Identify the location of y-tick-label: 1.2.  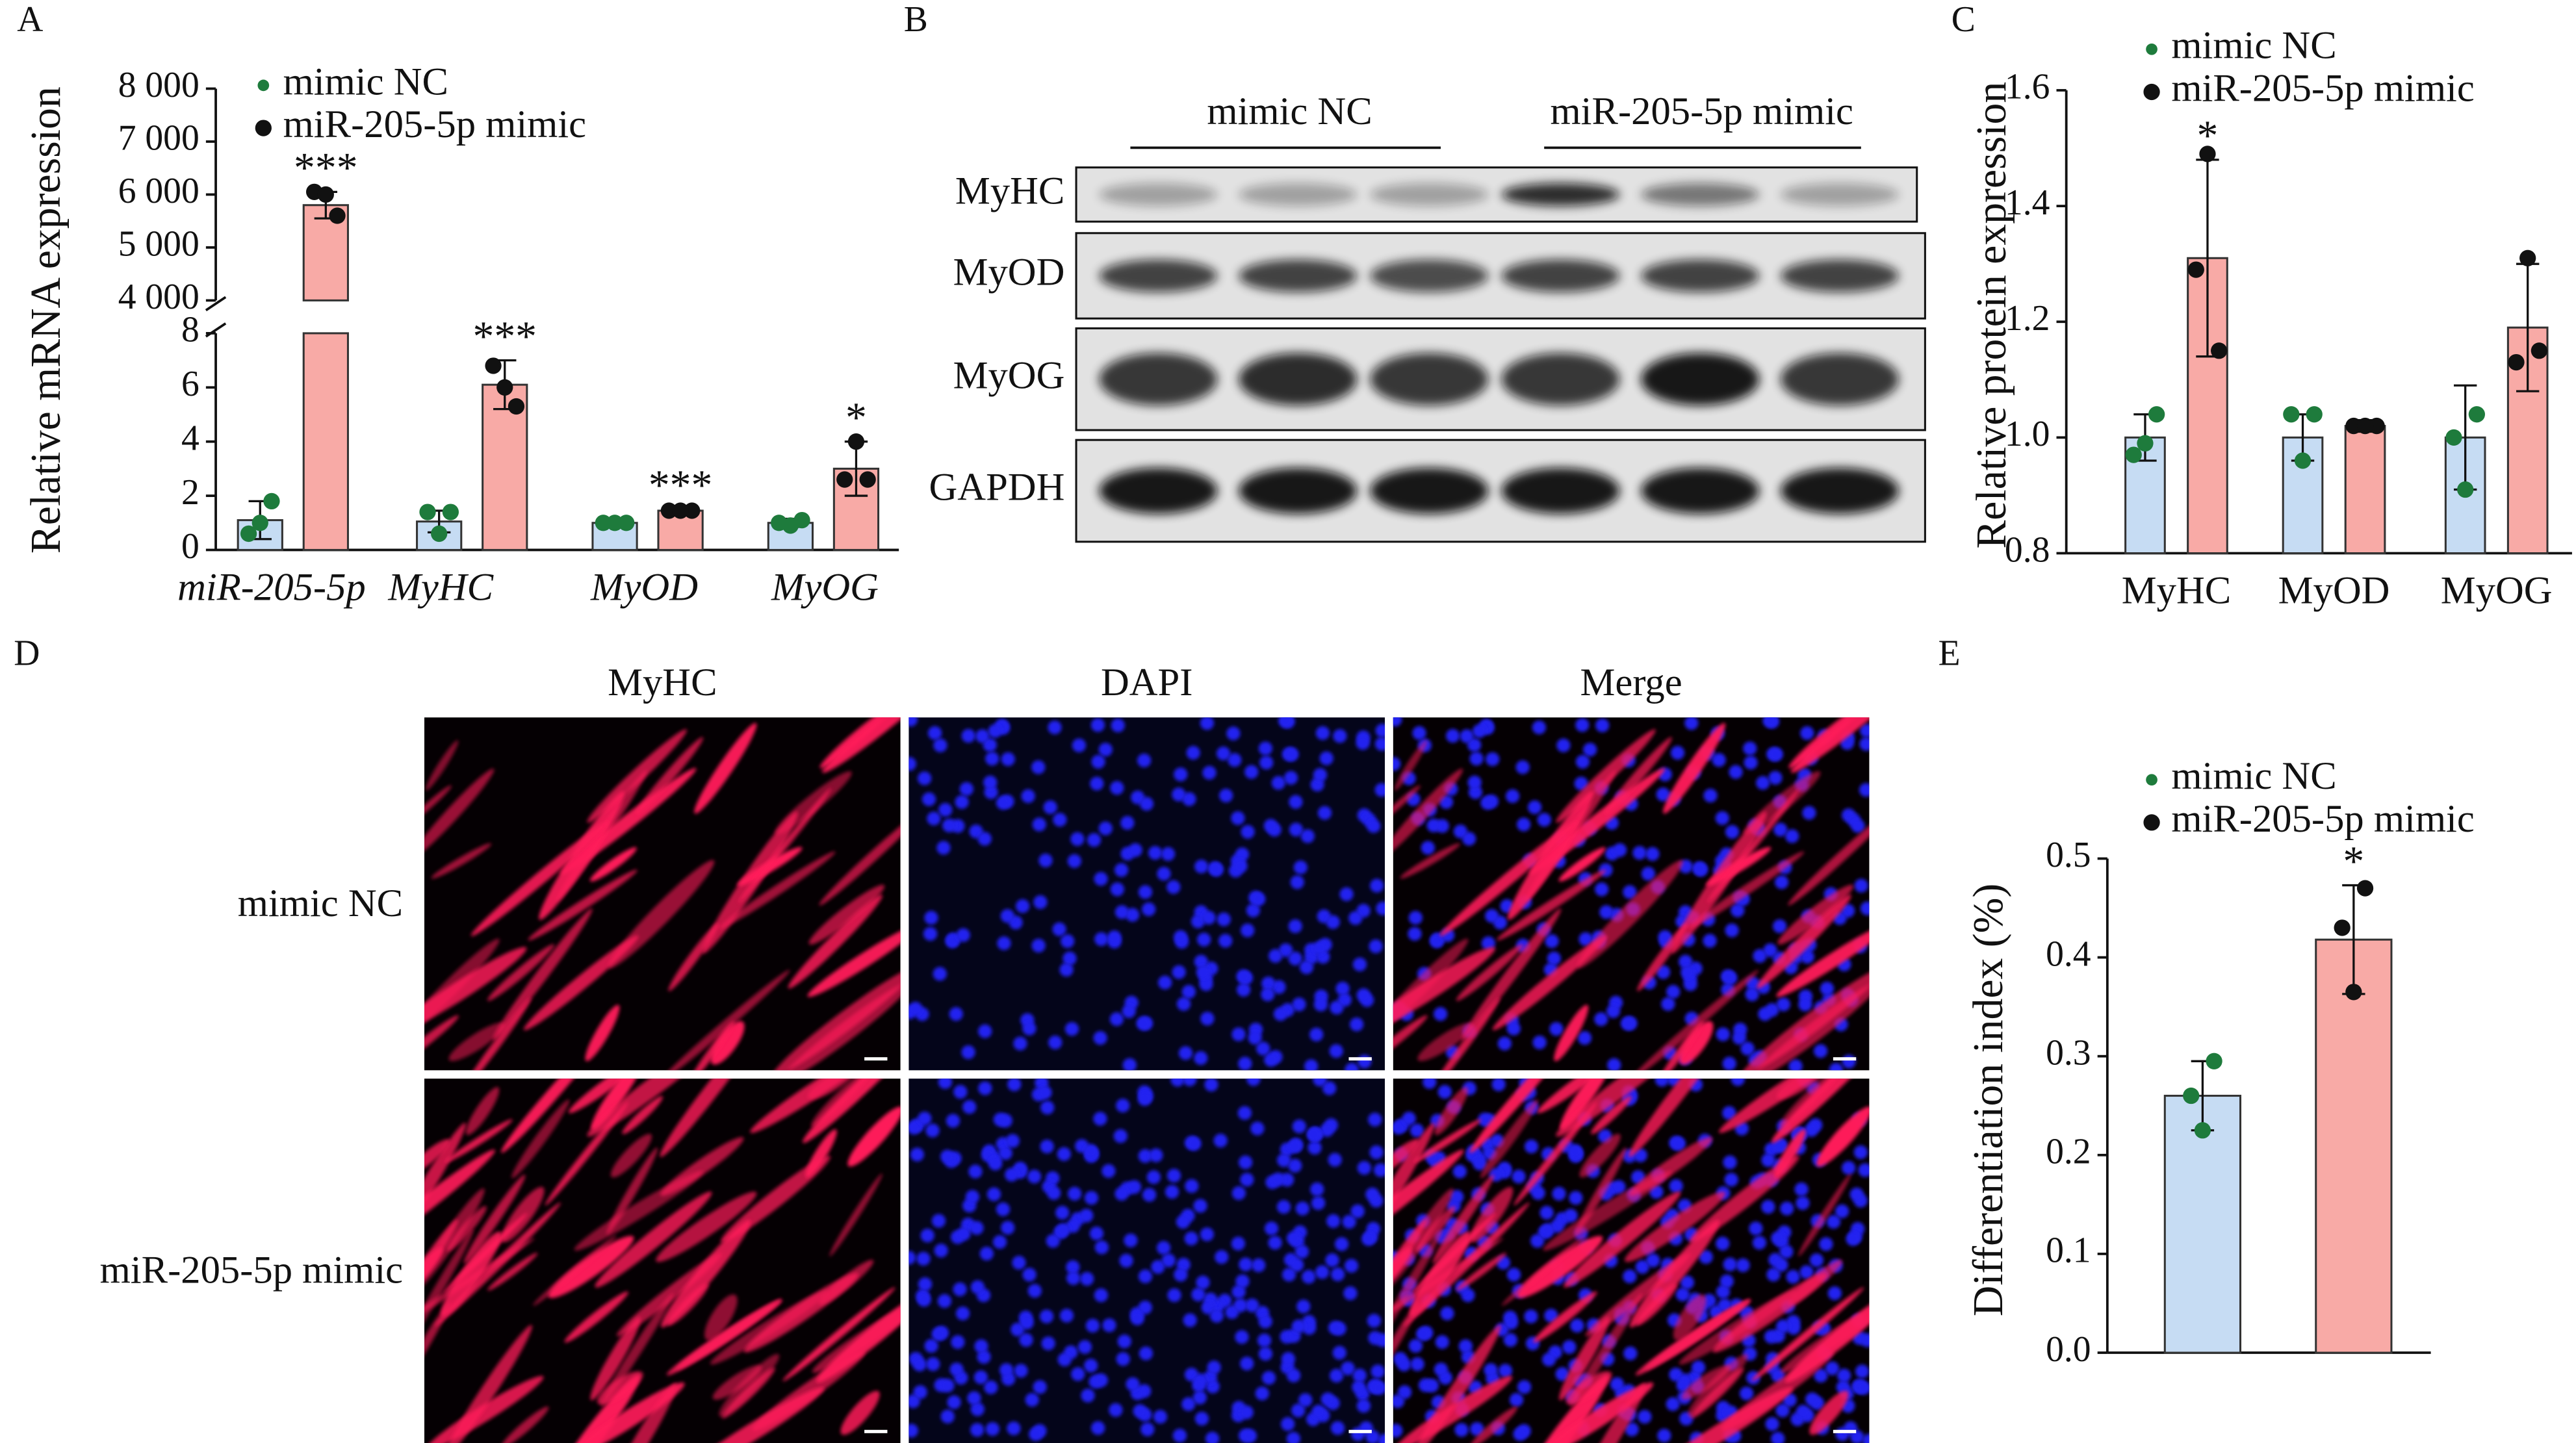
(2027, 318).